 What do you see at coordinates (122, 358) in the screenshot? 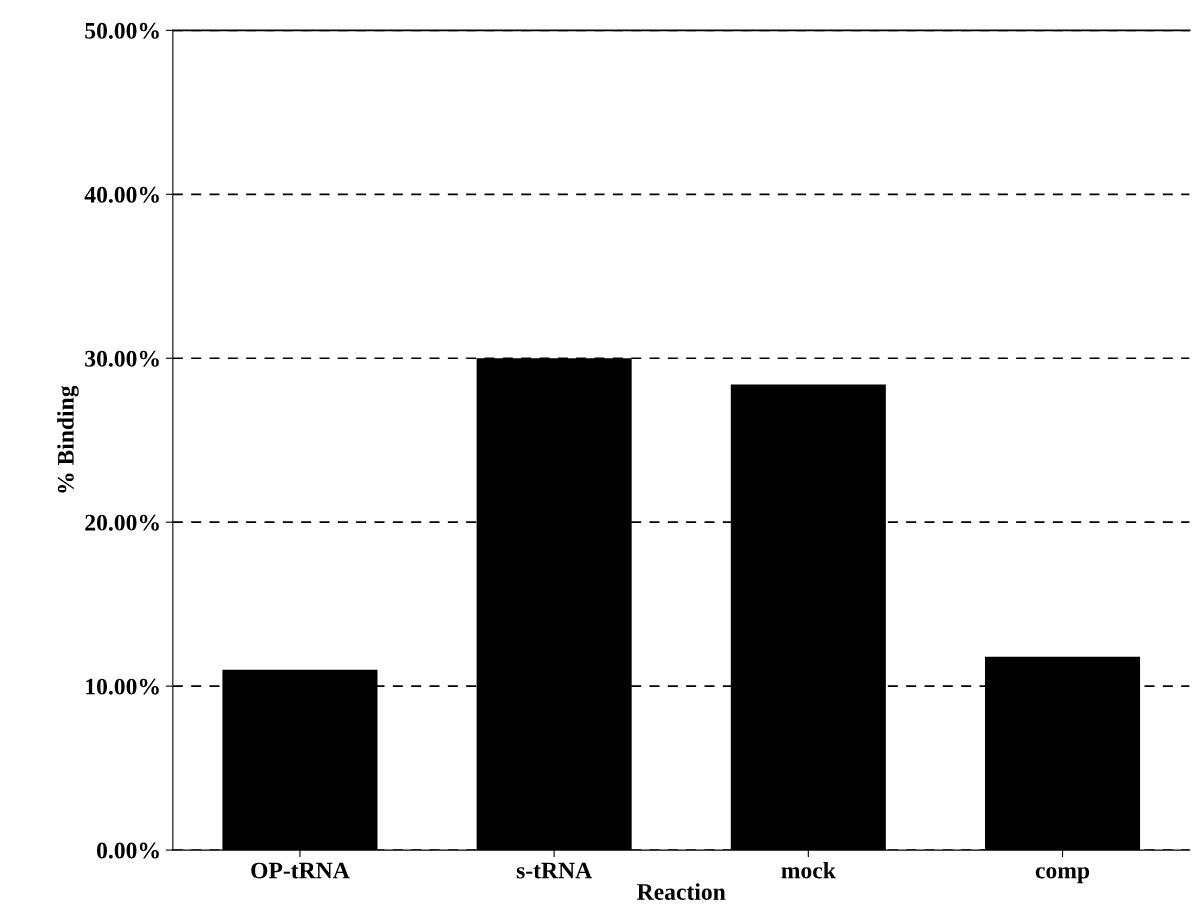
I see `y-tick-label: 30.00%` at bounding box center [122, 358].